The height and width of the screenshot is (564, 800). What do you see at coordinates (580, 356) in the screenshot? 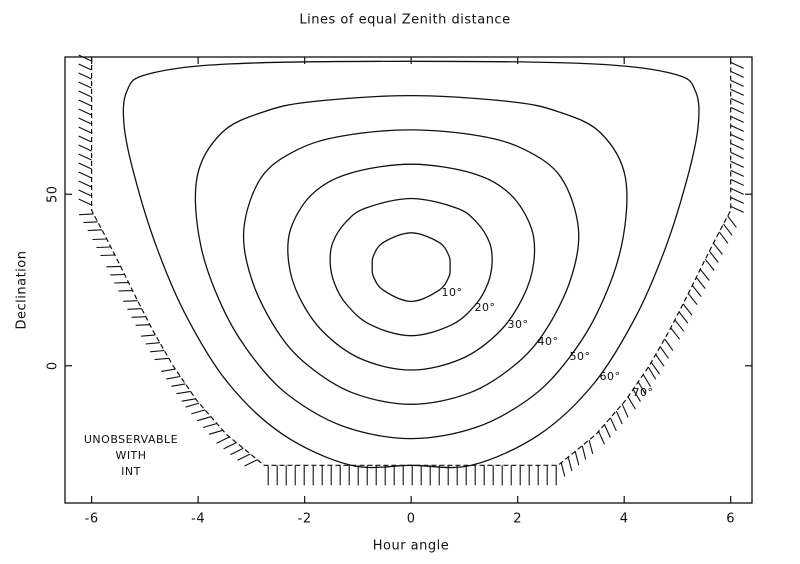
I see `contour-label: 50°` at bounding box center [580, 356].